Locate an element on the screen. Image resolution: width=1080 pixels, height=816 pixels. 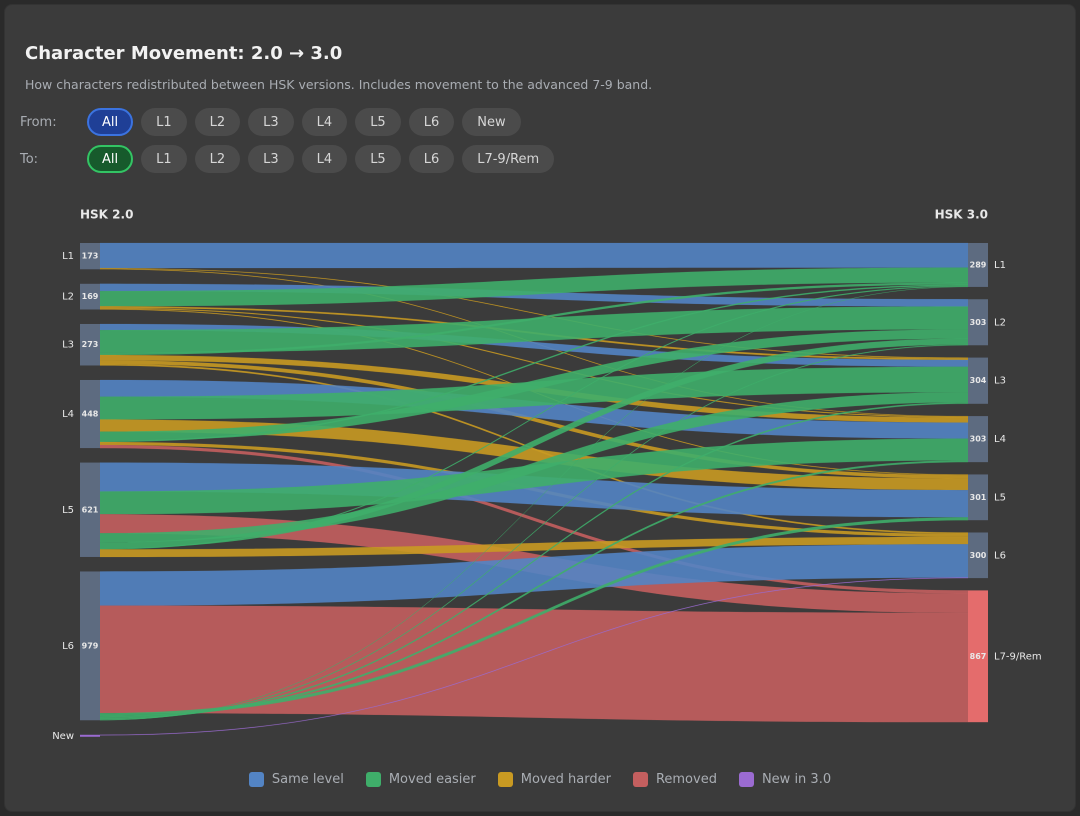
from-all-button: All is located at coordinates (110, 122).